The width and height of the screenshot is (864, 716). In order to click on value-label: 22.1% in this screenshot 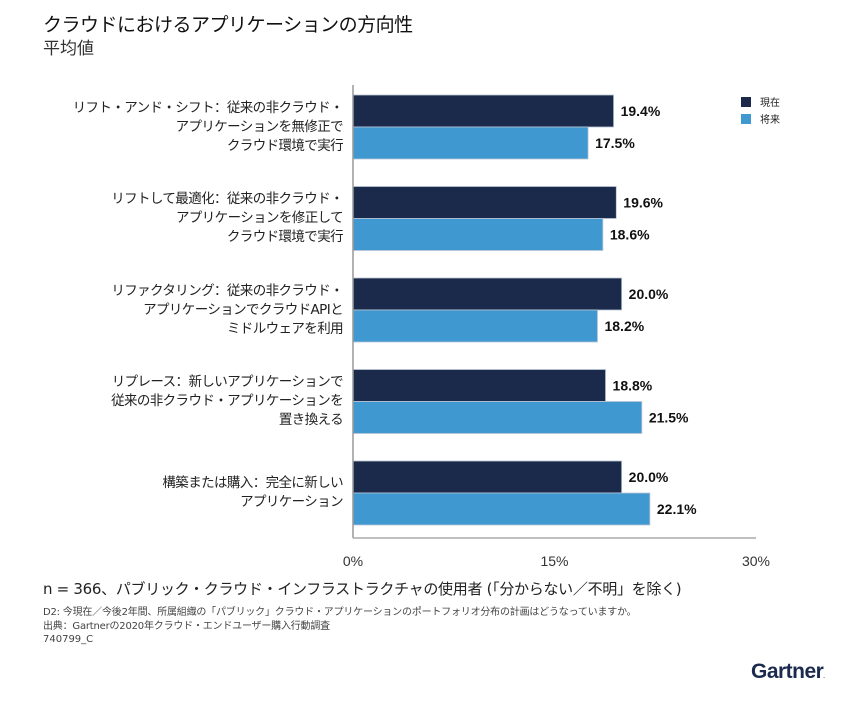, I will do `click(677, 509)`.